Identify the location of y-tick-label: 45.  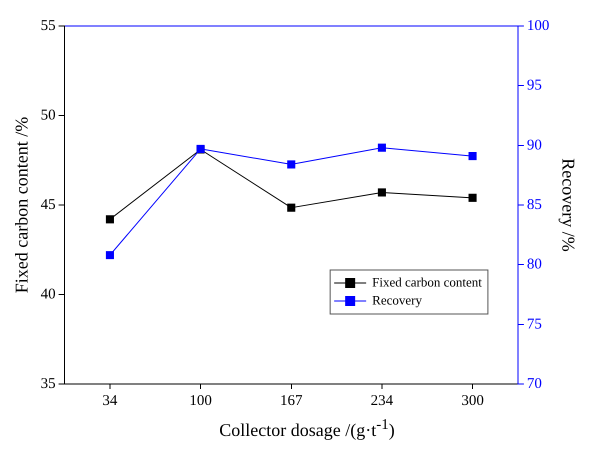
(48, 204).